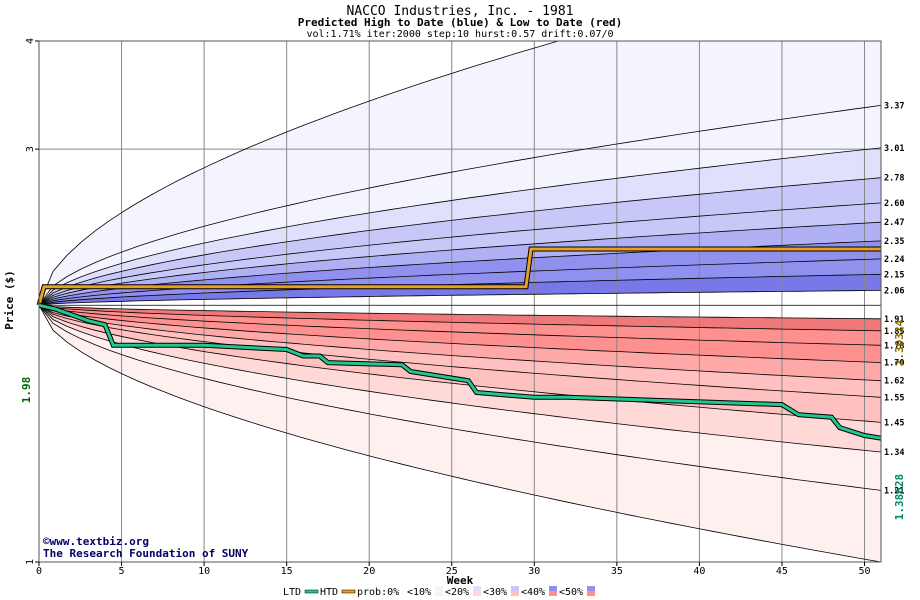 The height and width of the screenshot is (600, 920). I want to click on htd-line, so click(459, 276).